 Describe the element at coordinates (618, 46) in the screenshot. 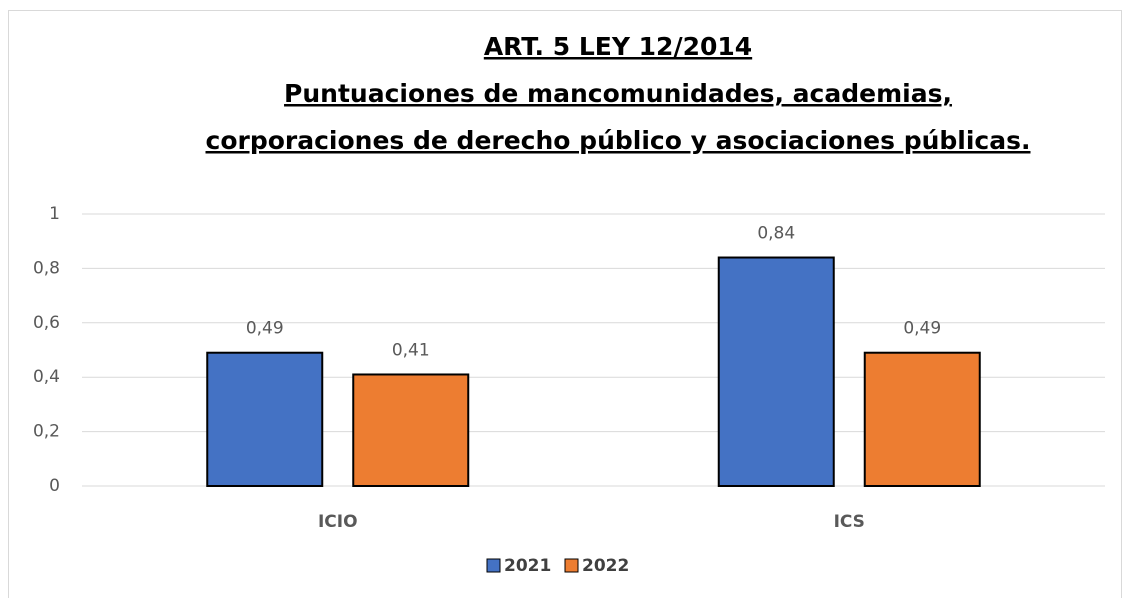

I see `chart-title: ART. 5 LEY 12/2014` at that location.